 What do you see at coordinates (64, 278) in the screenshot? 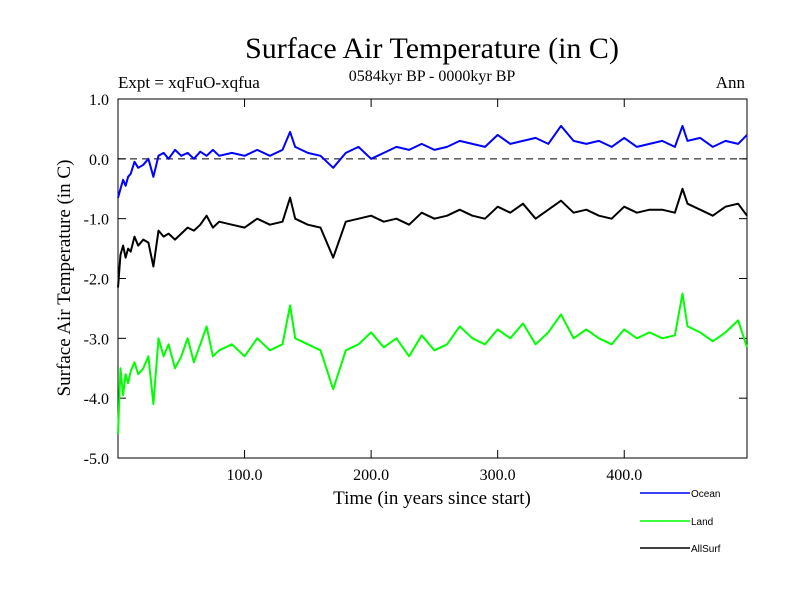
I see `y-axis-label: Surface Air Temperature (in C)` at bounding box center [64, 278].